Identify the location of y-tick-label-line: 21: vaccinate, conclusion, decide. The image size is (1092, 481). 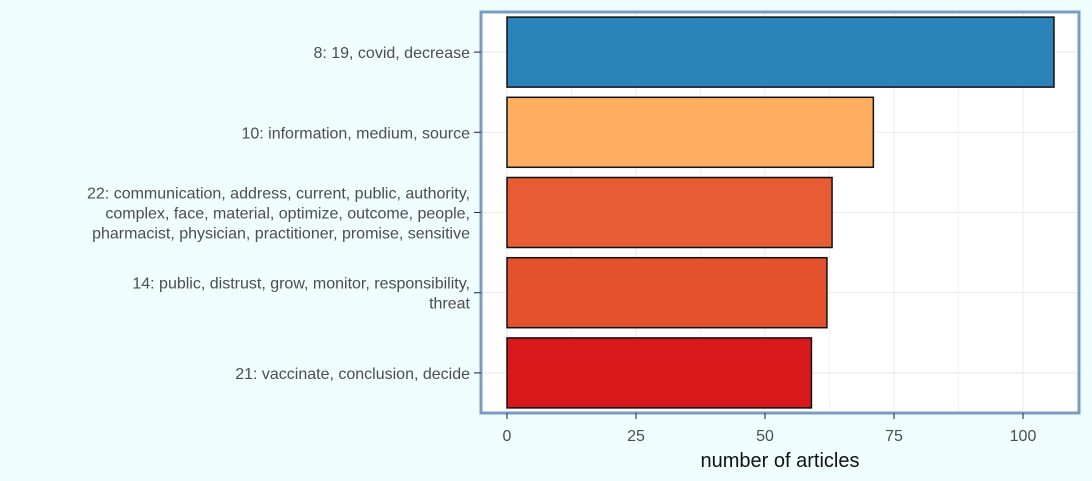
(352, 374).